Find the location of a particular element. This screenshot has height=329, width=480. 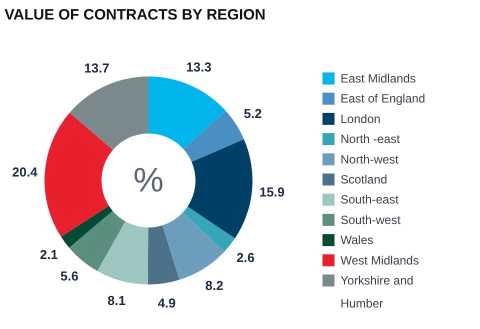

legend-label: South-east is located at coordinates (370, 199).